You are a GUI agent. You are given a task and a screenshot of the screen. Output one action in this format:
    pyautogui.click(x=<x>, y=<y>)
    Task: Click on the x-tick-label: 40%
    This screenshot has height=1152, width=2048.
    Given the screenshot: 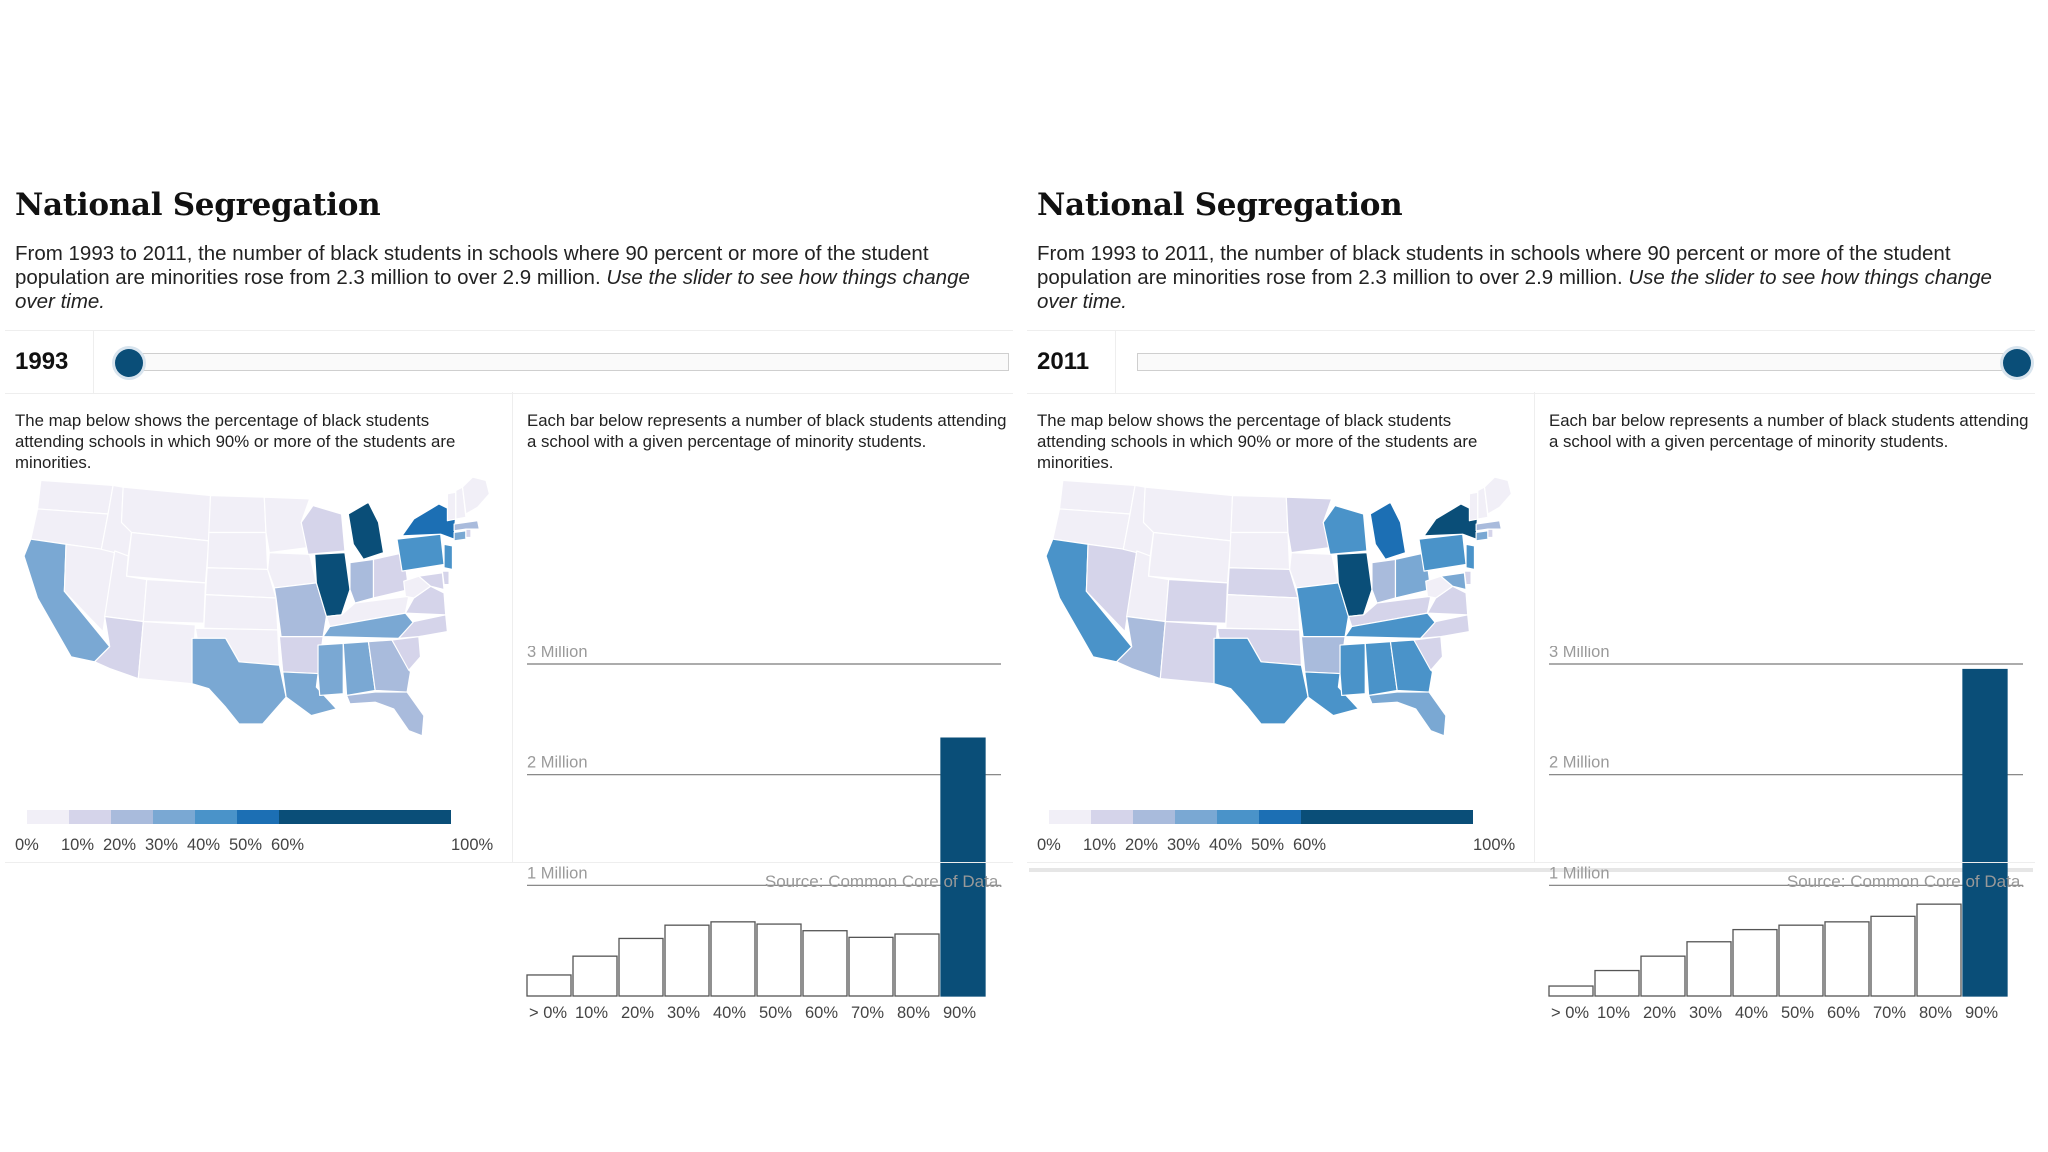 What is the action you would take?
    pyautogui.click(x=729, y=1013)
    